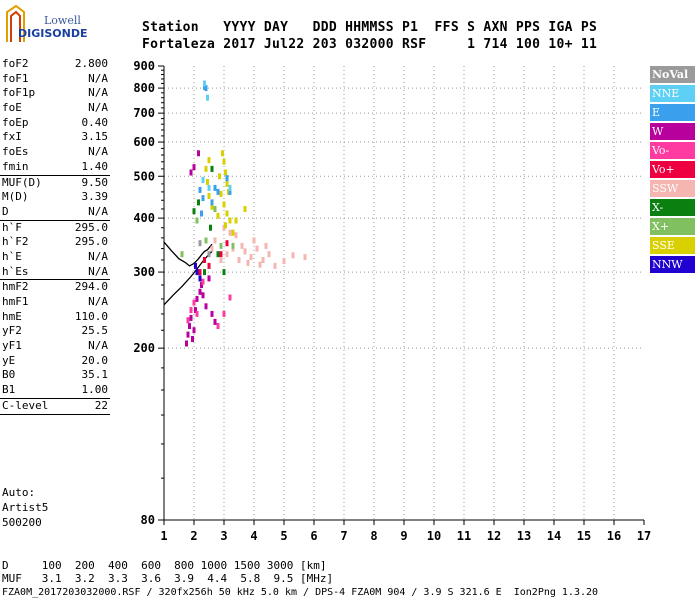 Image resolution: width=700 pixels, height=600 pixels. Describe the element at coordinates (672, 207) in the screenshot. I see `legend-item-x-minus: X-` at that location.